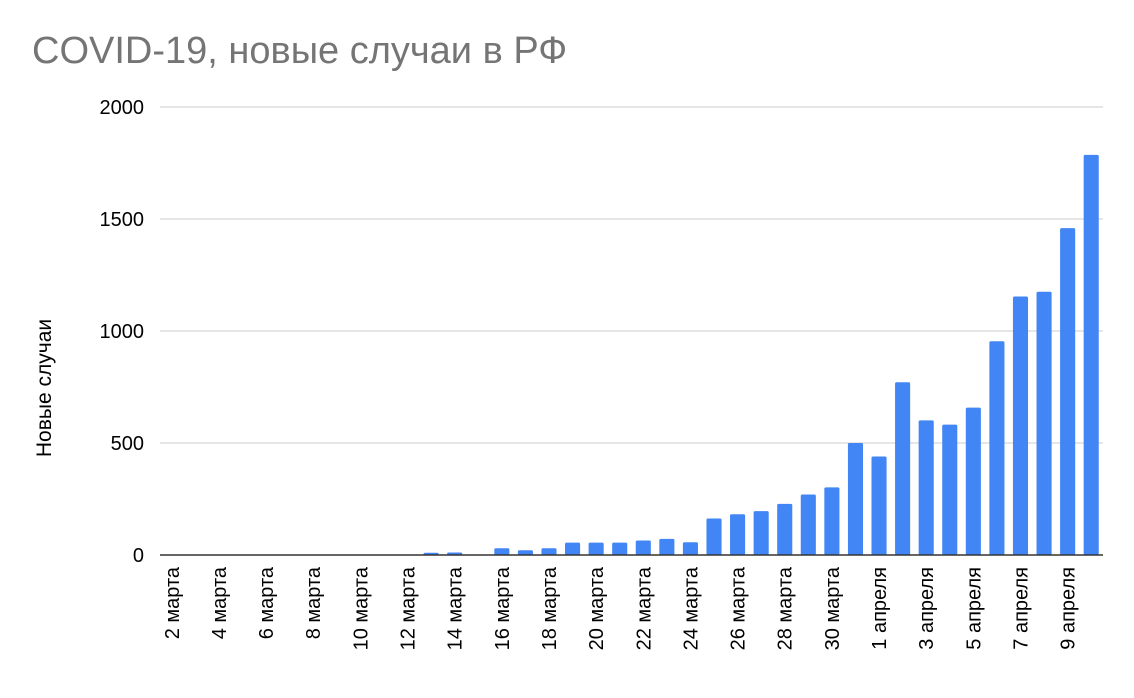  What do you see at coordinates (644, 608) in the screenshot?
I see `x-tick-label: 22 марта` at bounding box center [644, 608].